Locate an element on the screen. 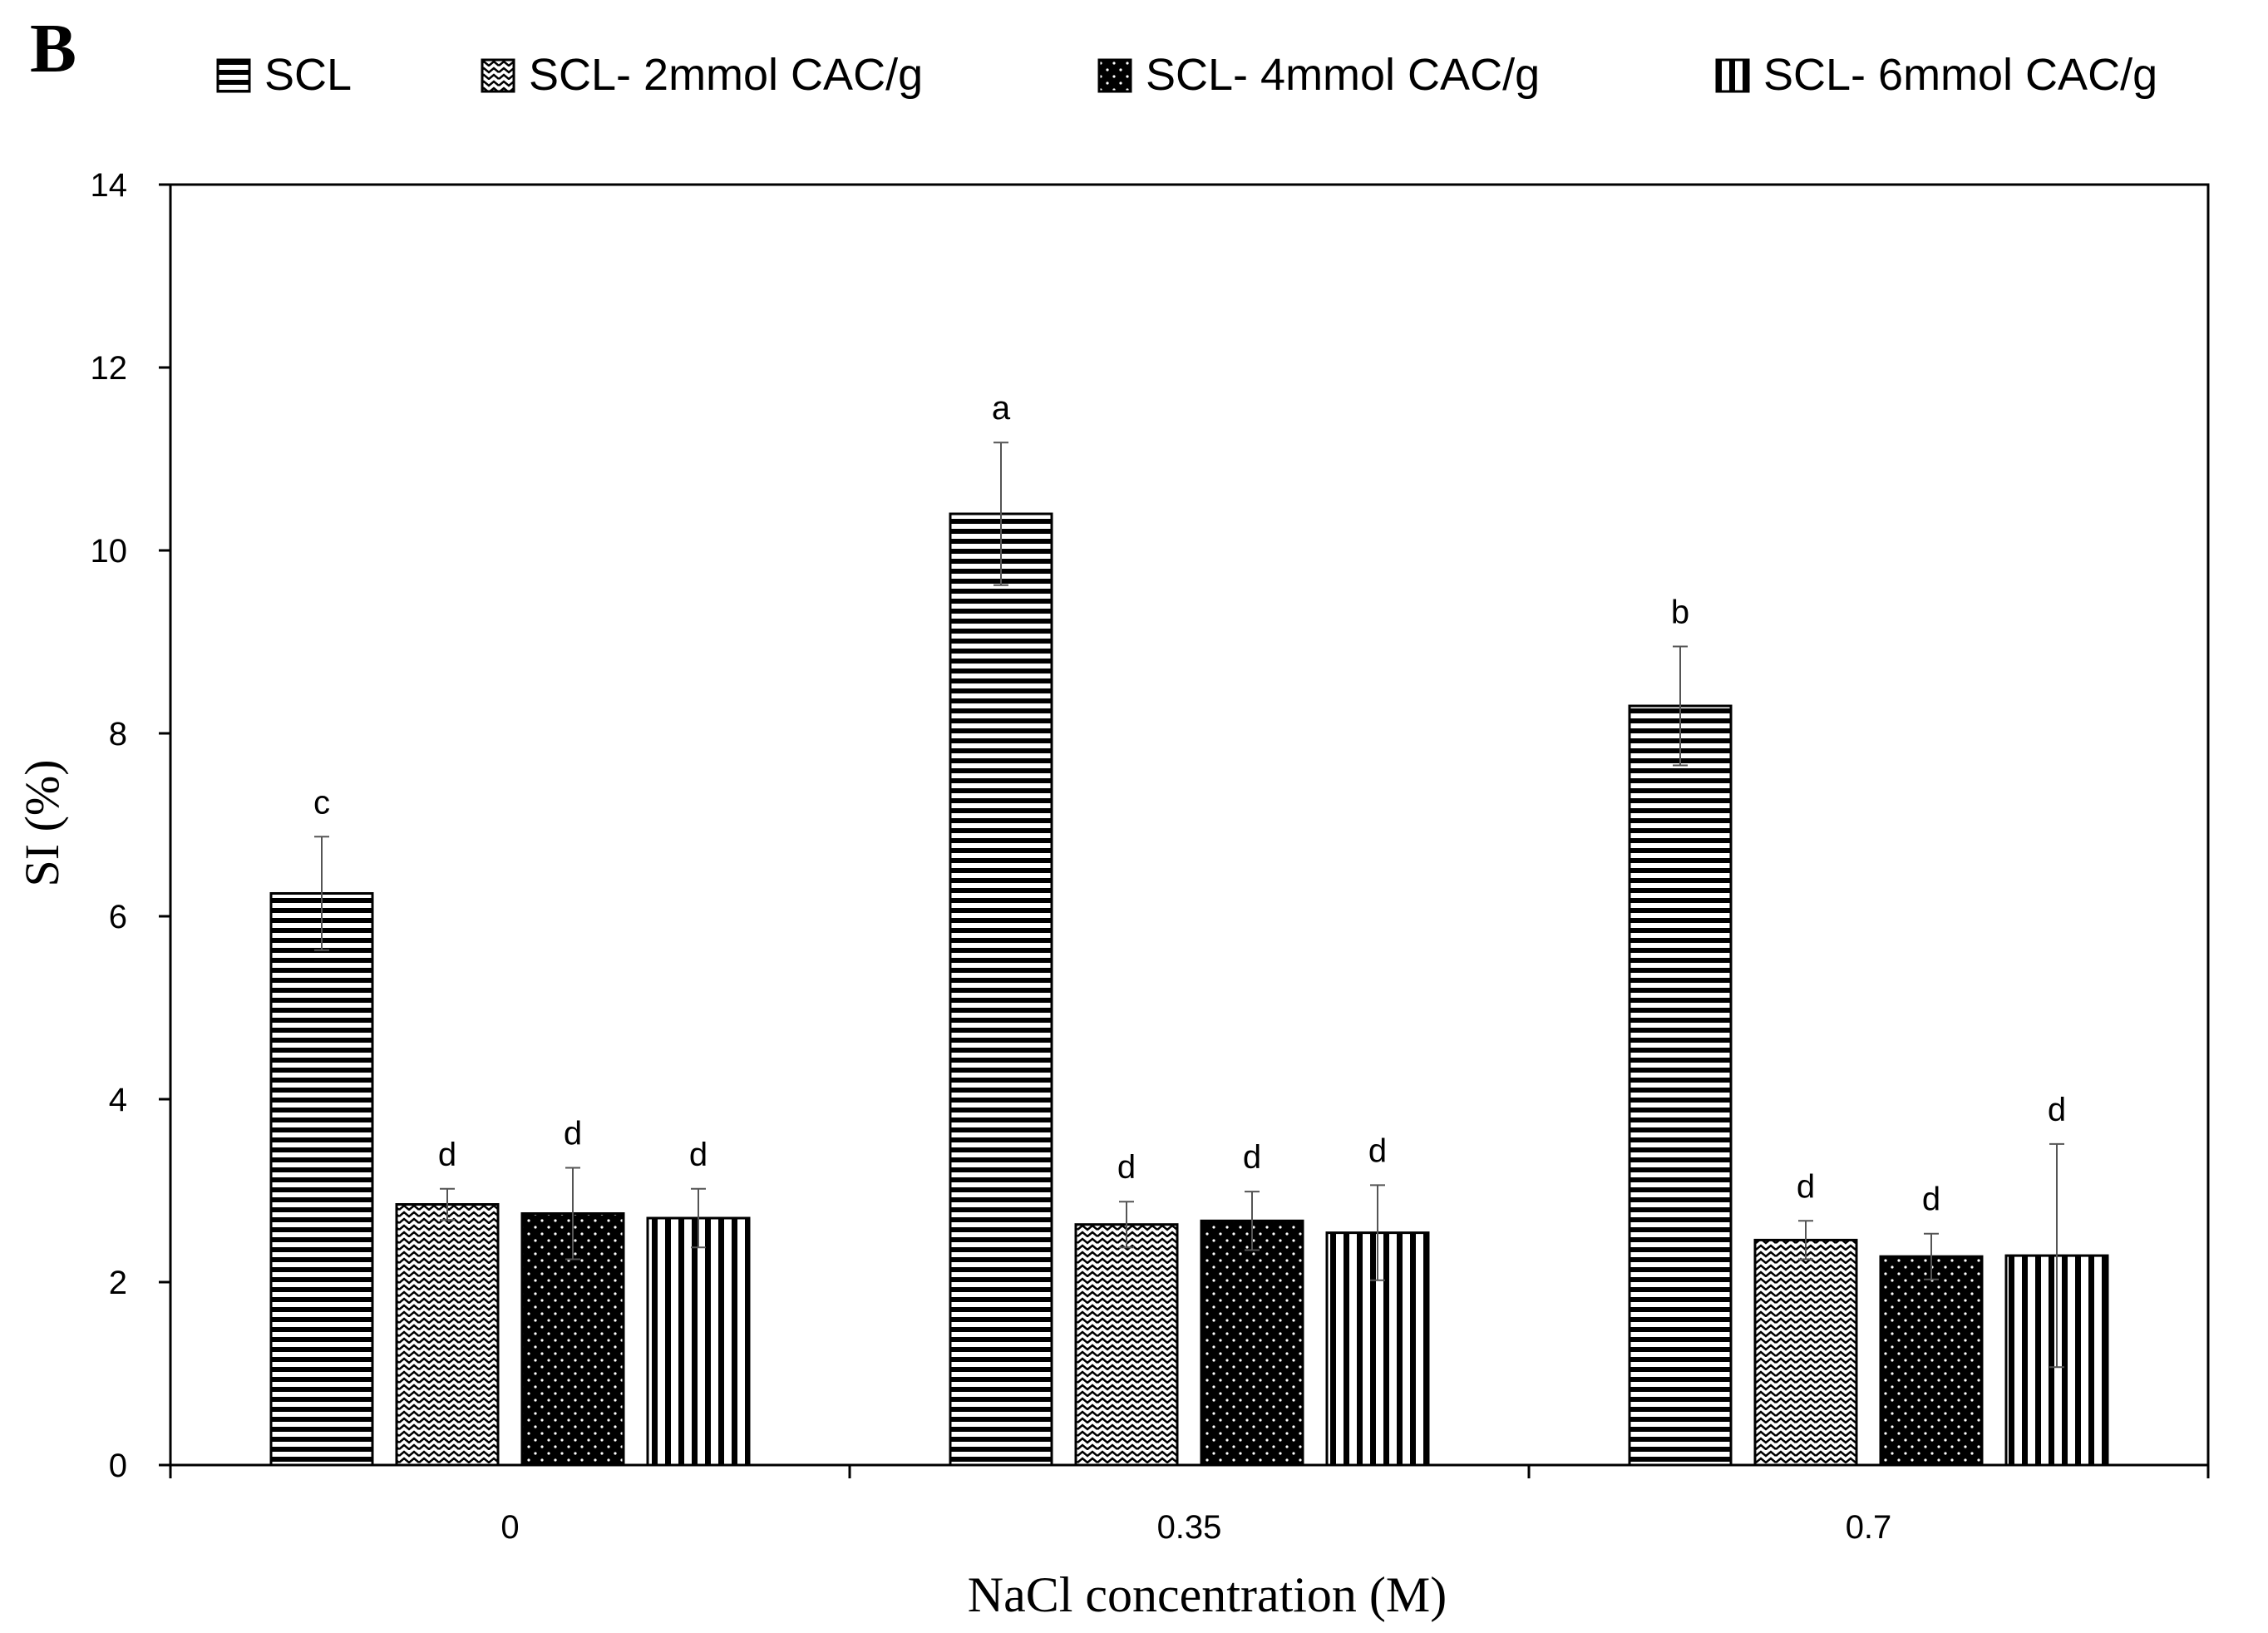 Image resolution: width=2268 pixels, height=1633 pixels. significance-label: b is located at coordinates (1680, 612).